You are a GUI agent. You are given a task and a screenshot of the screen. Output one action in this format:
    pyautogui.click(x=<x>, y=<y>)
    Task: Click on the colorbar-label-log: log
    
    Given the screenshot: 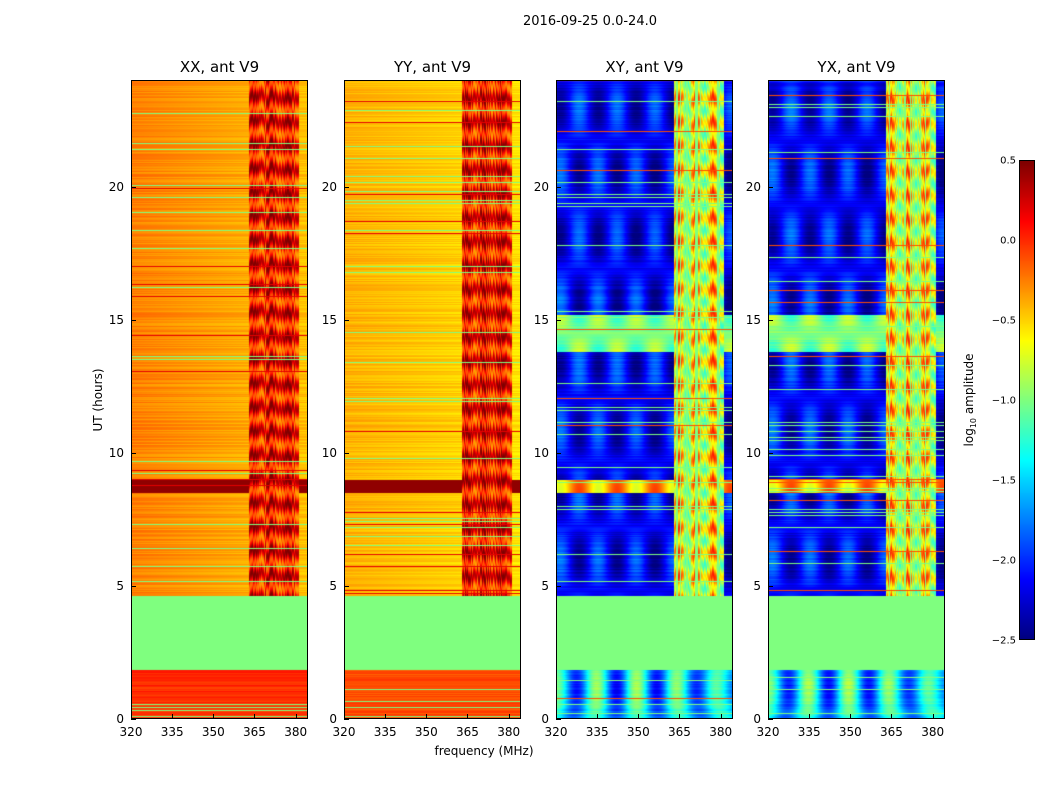 What is the action you would take?
    pyautogui.click(x=968, y=437)
    